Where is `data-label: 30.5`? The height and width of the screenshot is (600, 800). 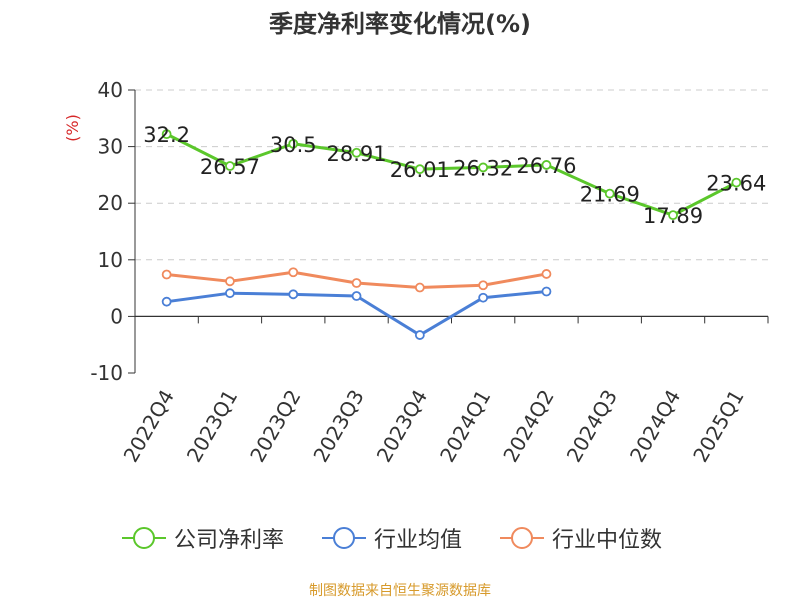 data-label: 30.5 is located at coordinates (293, 145).